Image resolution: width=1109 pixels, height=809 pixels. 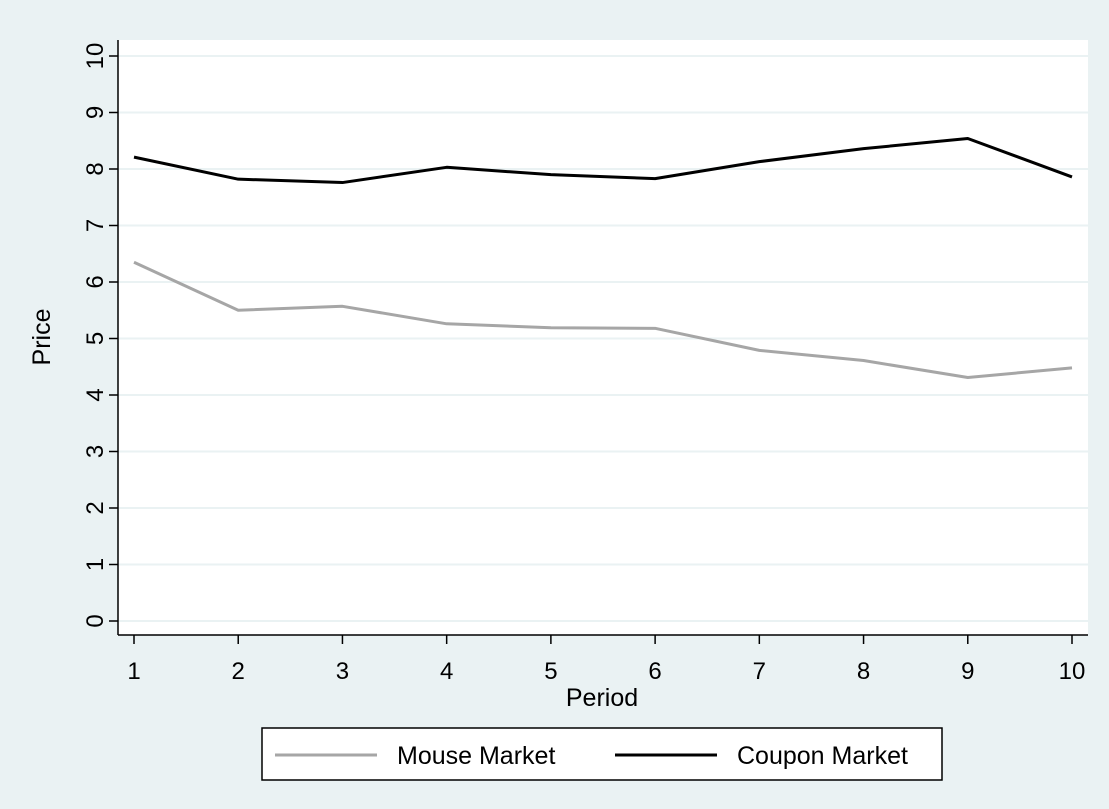 What do you see at coordinates (1072, 671) in the screenshot?
I see `x-tick-label-10: 10` at bounding box center [1072, 671].